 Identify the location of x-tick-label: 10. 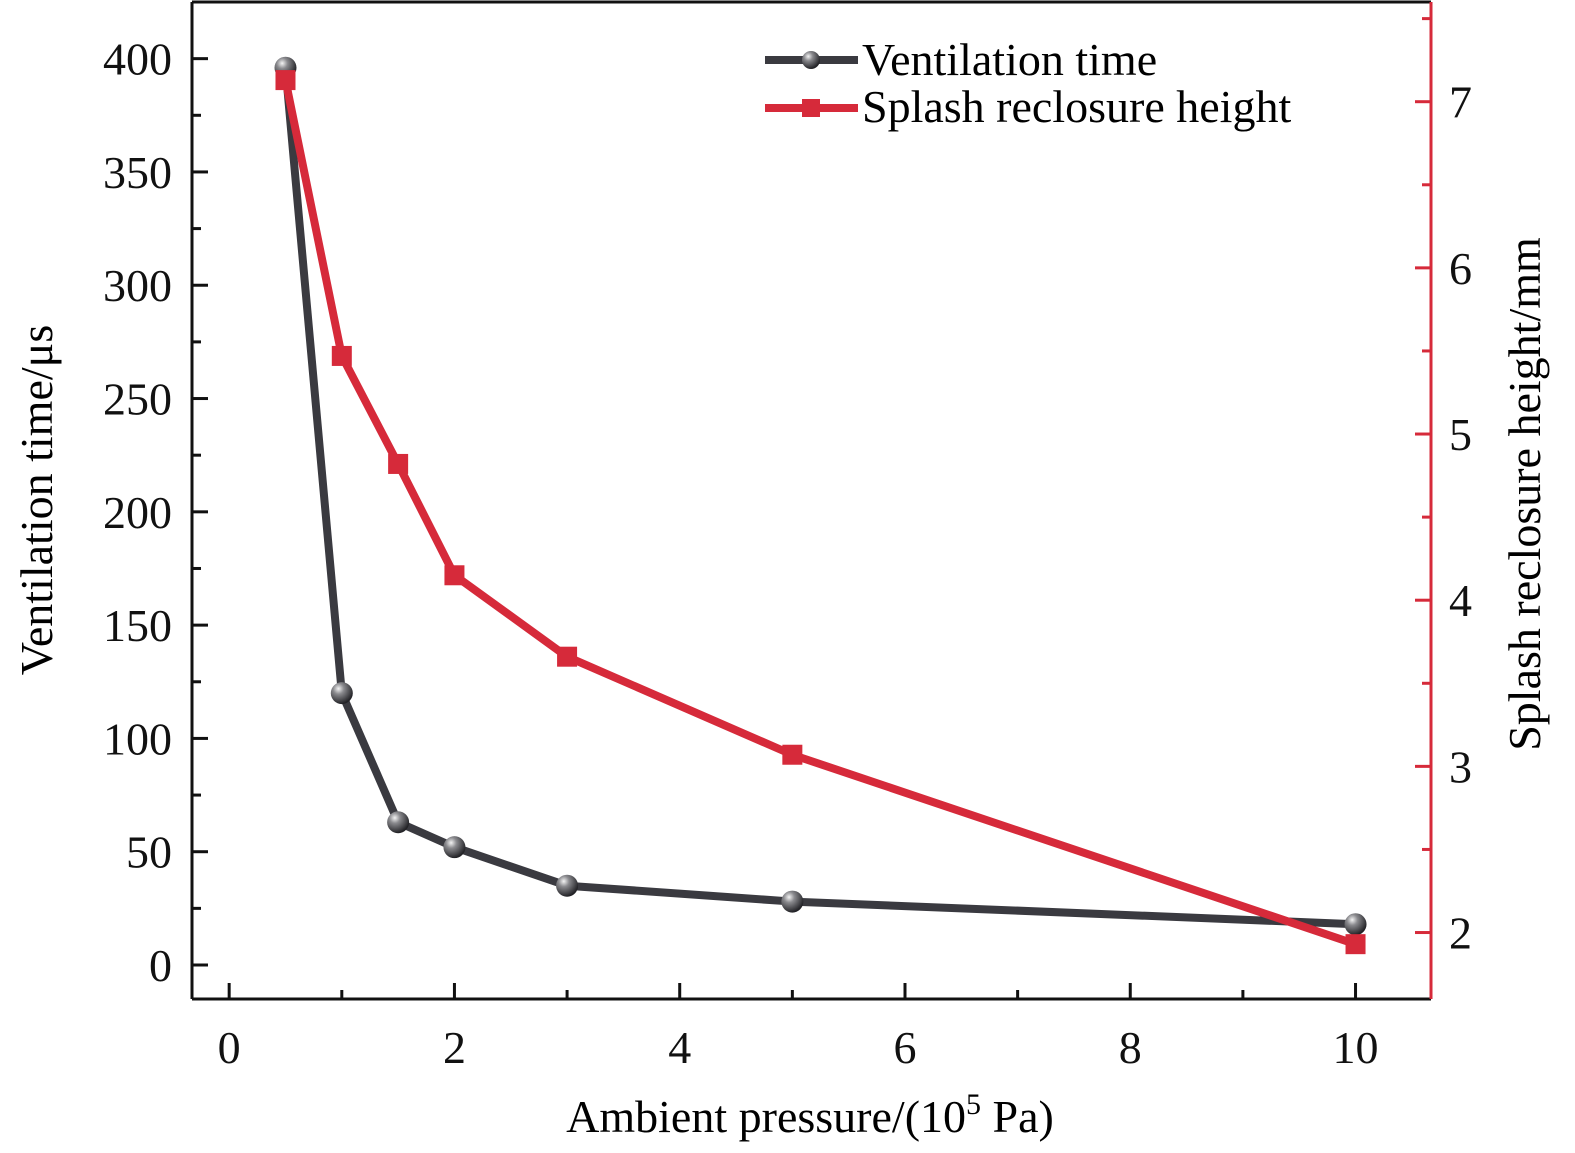
(1356, 1047).